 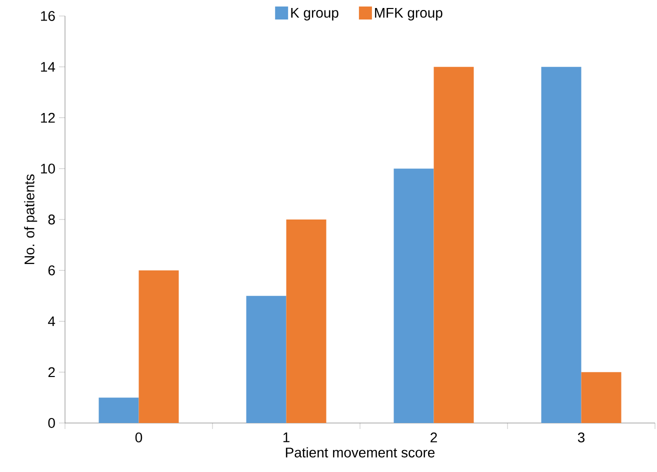 I want to click on x-tick-label: 2, so click(x=433, y=437).